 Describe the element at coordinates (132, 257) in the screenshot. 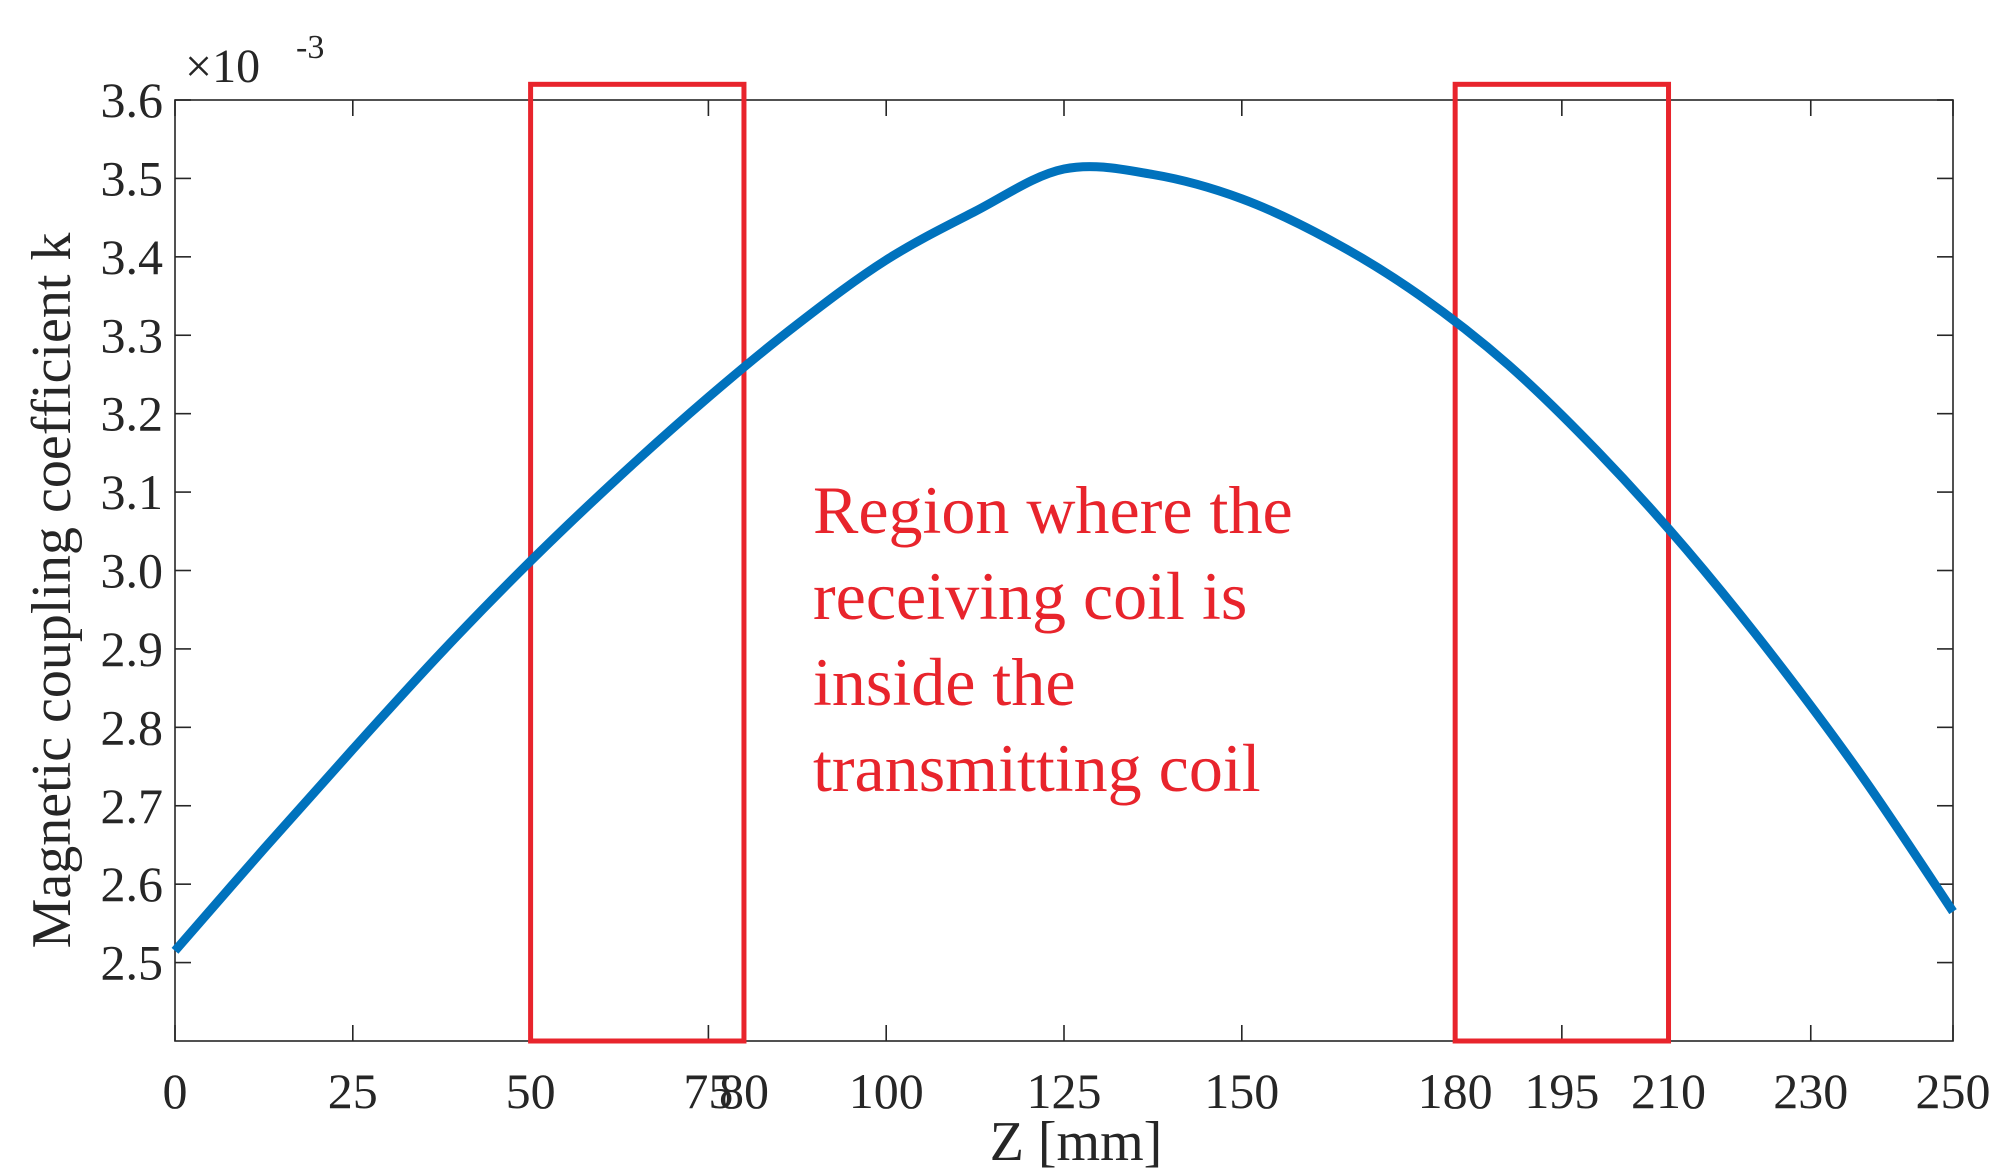

I see `y-tick-label: 3.4` at that location.